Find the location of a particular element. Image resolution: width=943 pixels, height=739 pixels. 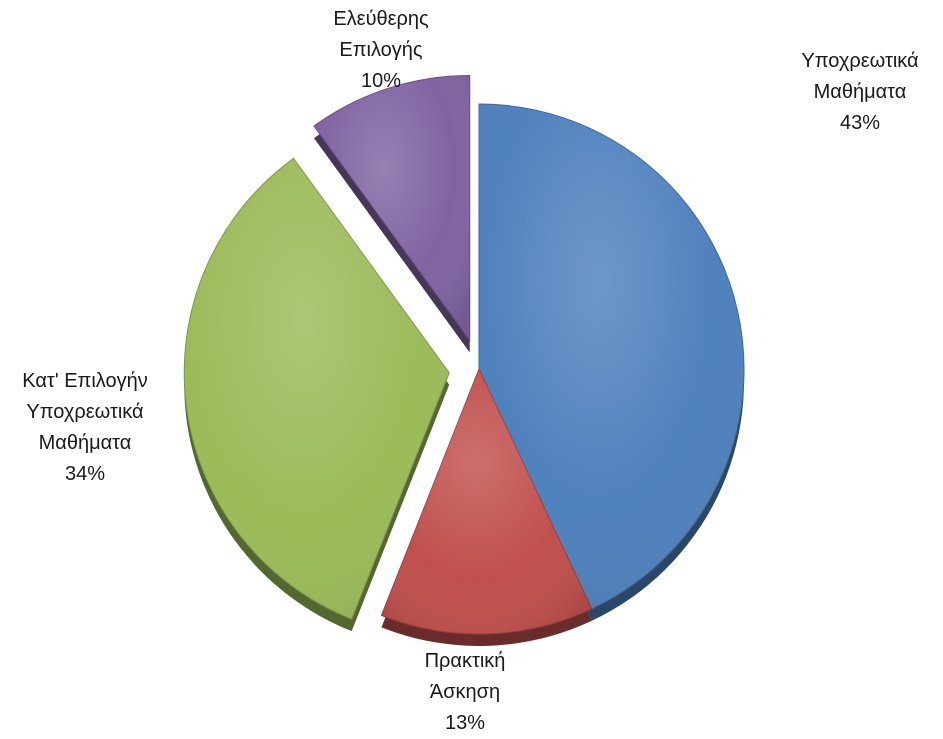

slice-label-pct: 10% is located at coordinates (381, 81).